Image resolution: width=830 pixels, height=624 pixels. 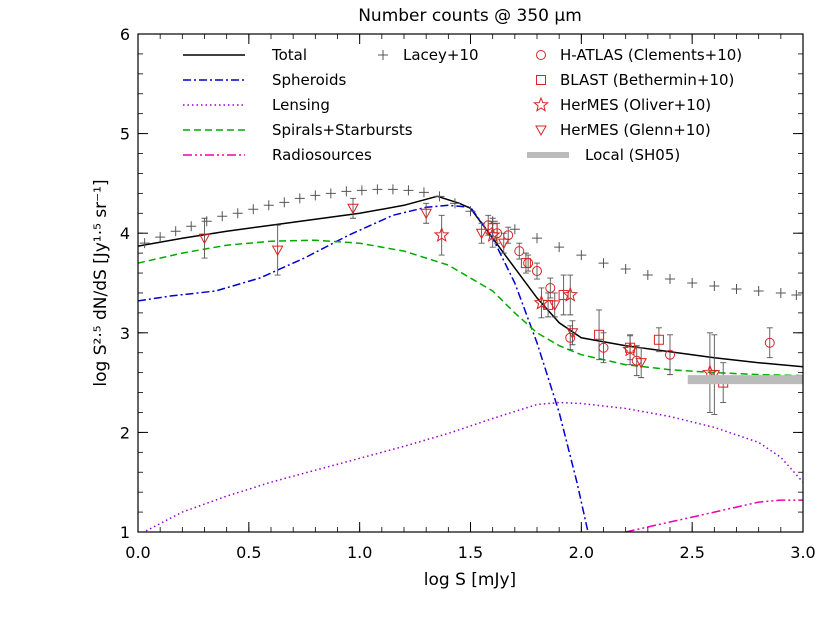 I want to click on legend-label-spirals-starbursts: Spirals+Starbursts, so click(x=342, y=130).